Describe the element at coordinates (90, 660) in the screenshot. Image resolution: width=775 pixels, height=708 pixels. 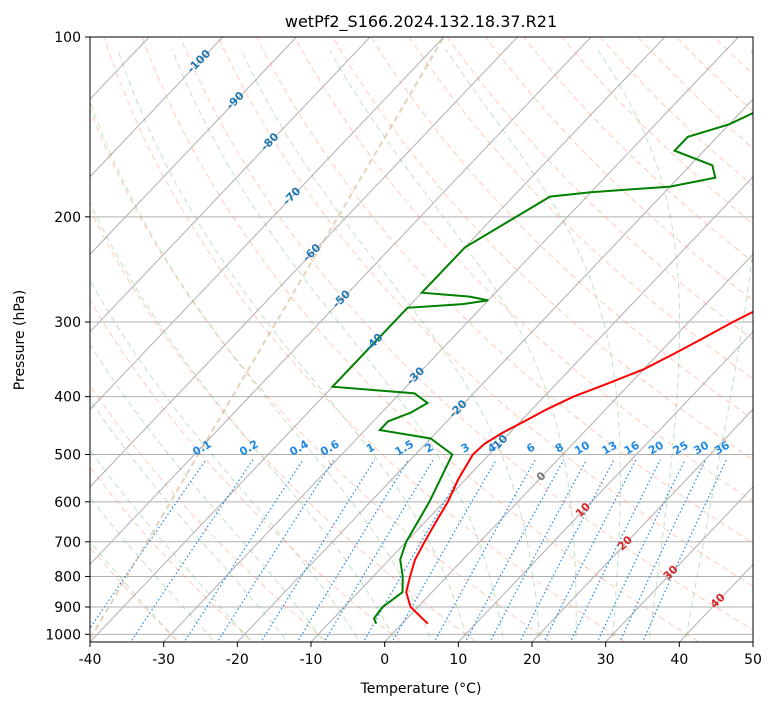
I see `x-tick-label: -40` at that location.